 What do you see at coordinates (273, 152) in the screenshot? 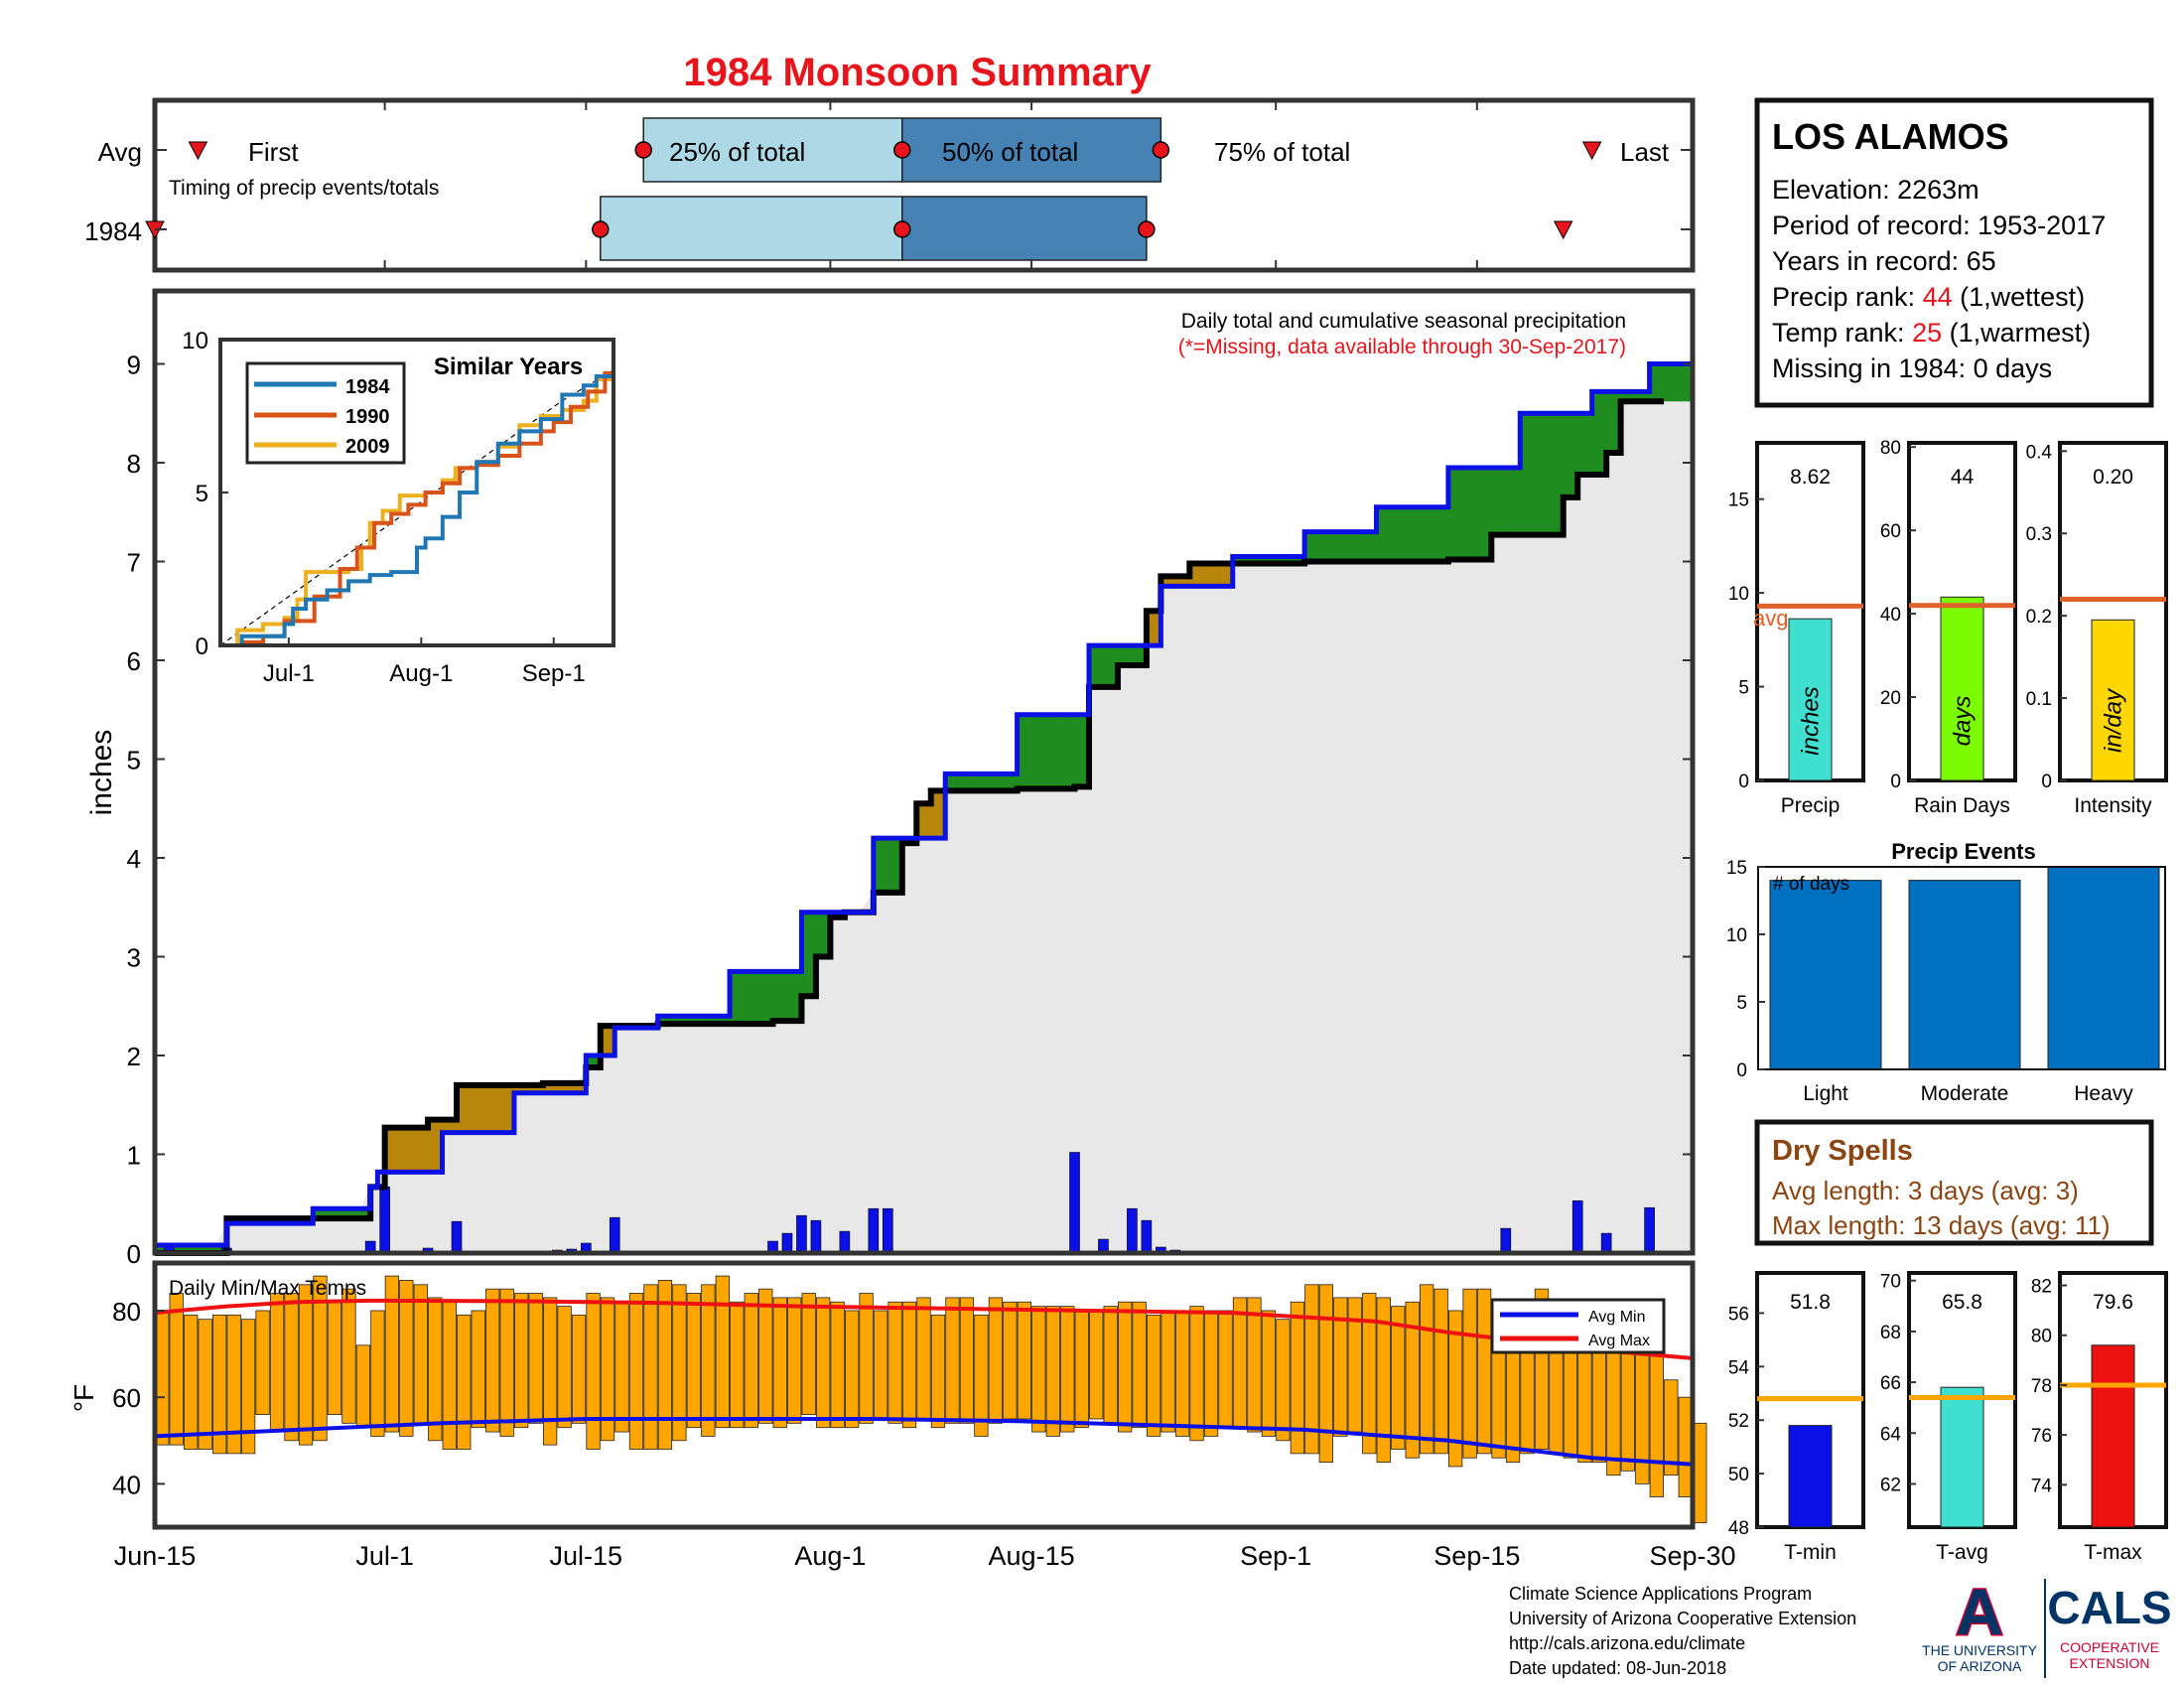
I see `first-label: First` at bounding box center [273, 152].